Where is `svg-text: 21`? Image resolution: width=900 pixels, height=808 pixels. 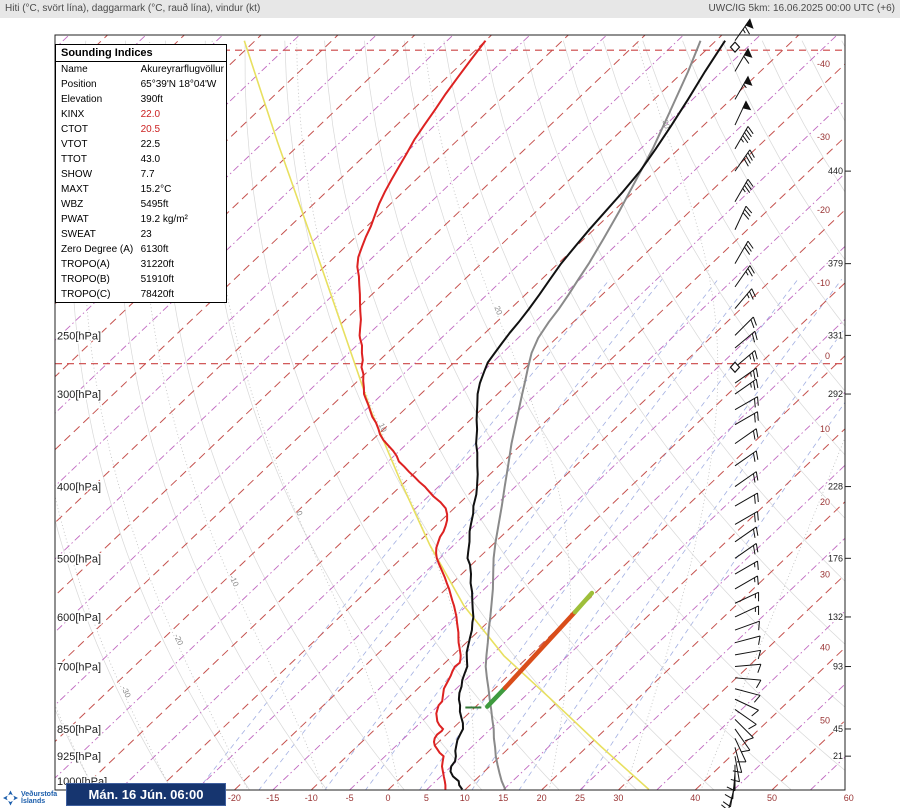
svg-text: 21 is located at coordinates (838, 756).